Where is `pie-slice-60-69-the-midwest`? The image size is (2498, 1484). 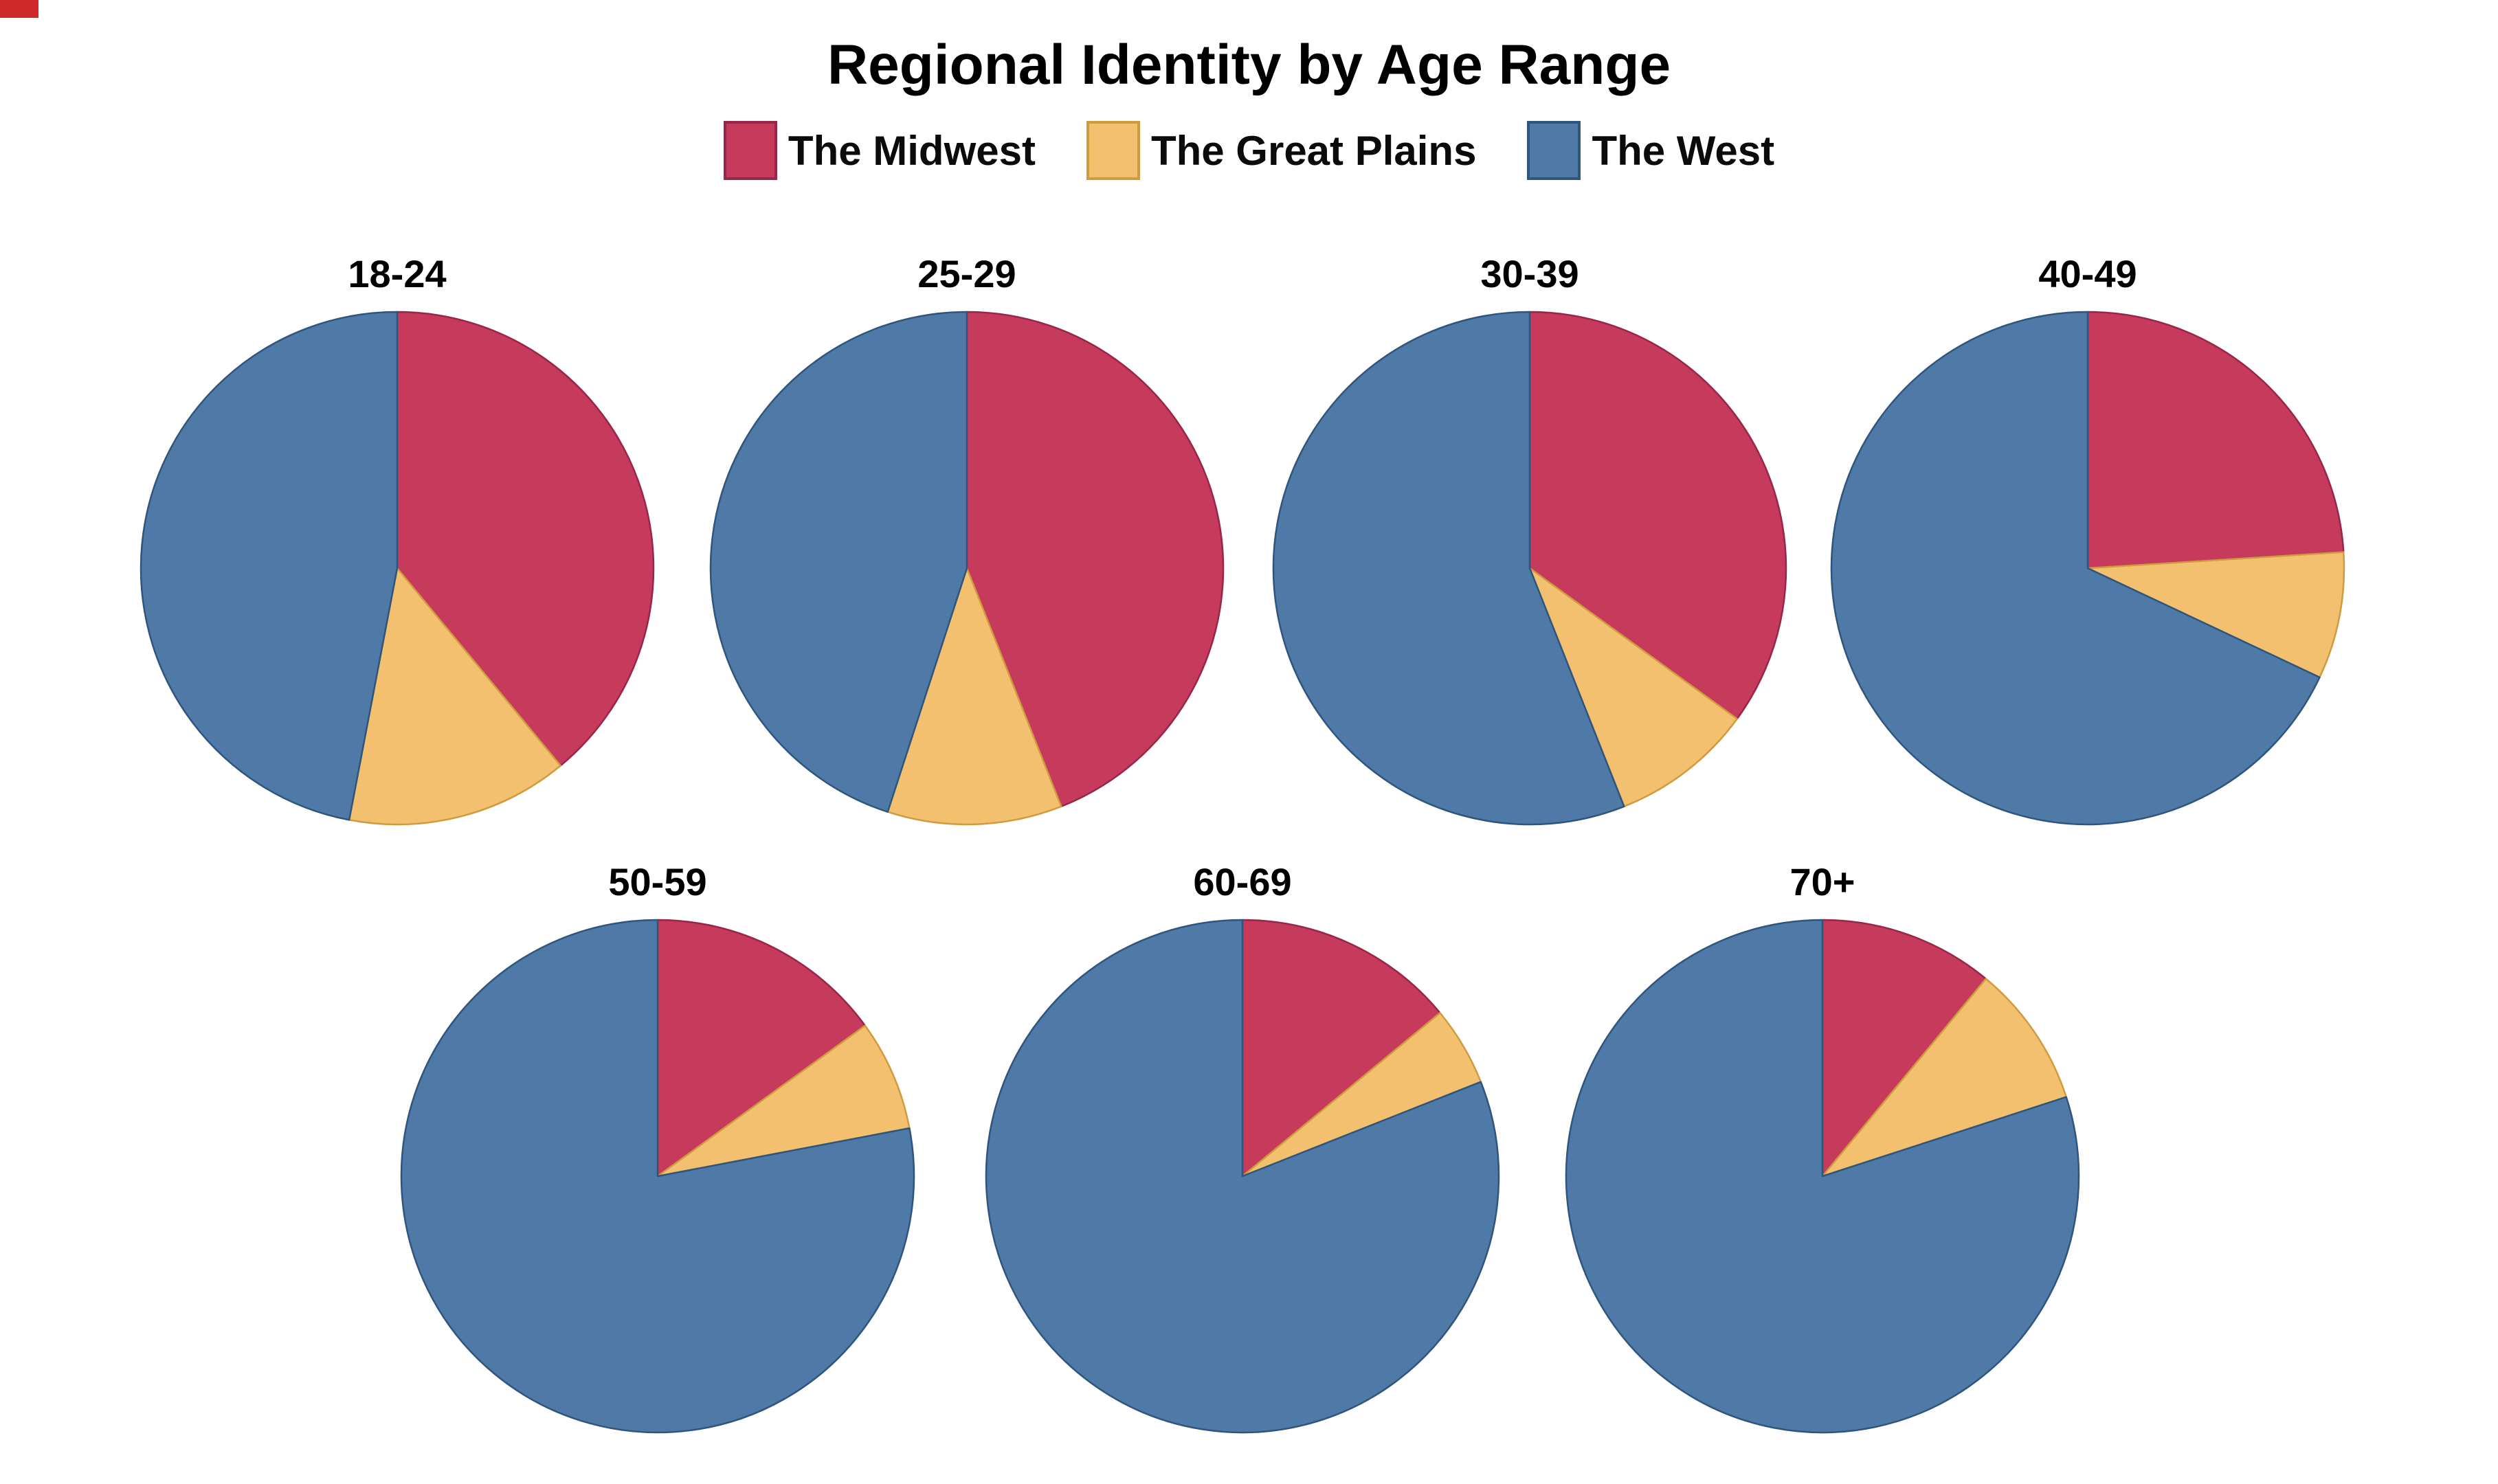
pie-slice-60-69-the-midwest is located at coordinates (1341, 1048).